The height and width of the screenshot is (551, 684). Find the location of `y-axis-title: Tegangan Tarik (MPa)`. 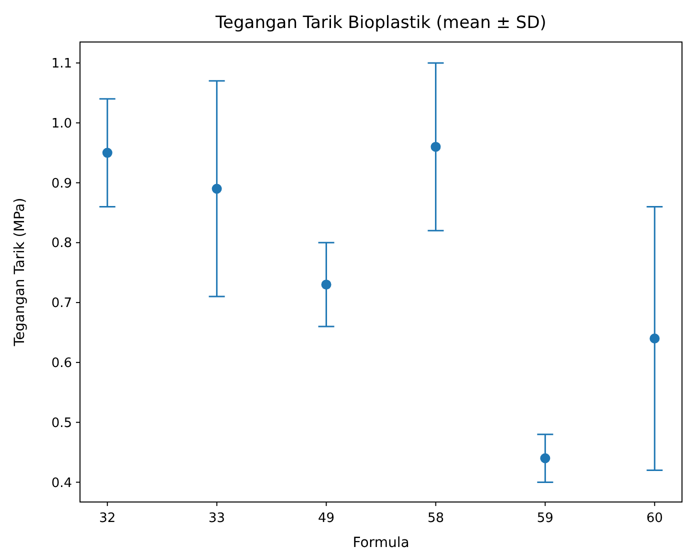

y-axis-title: Tegangan Tarik (MPa) is located at coordinates (20, 273).